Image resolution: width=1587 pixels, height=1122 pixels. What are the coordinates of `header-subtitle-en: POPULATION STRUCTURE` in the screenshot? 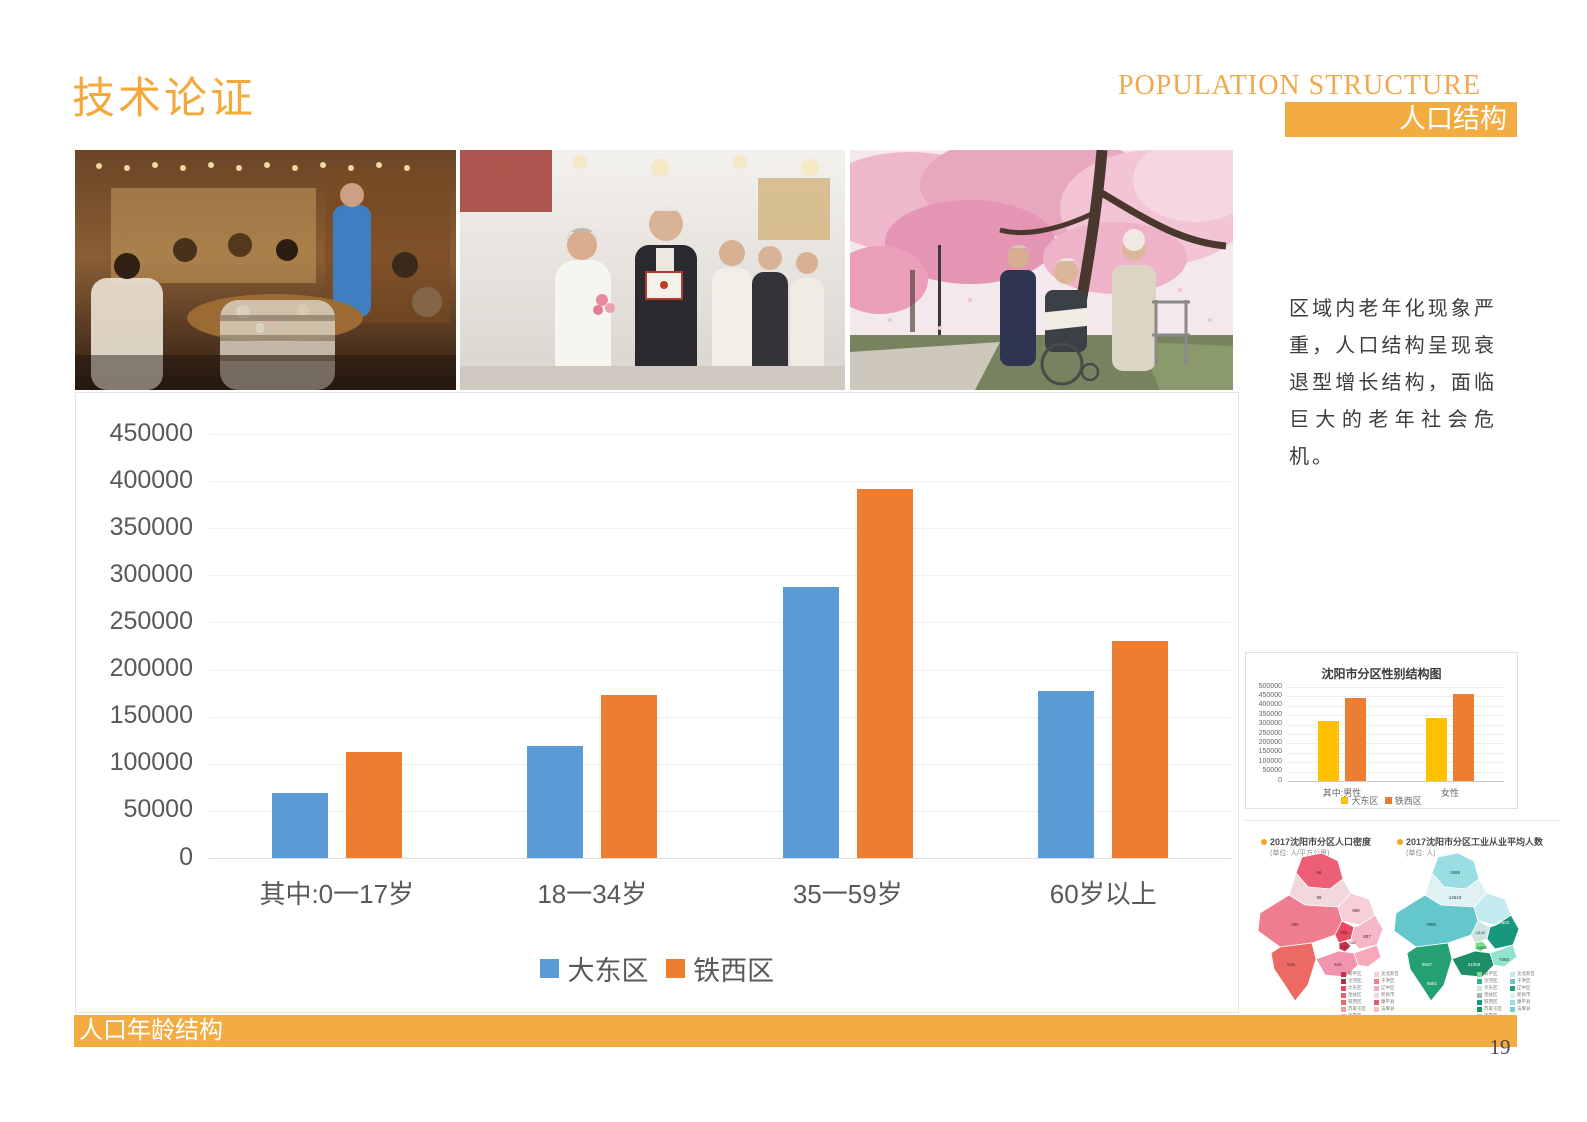 It's located at (1299, 85).